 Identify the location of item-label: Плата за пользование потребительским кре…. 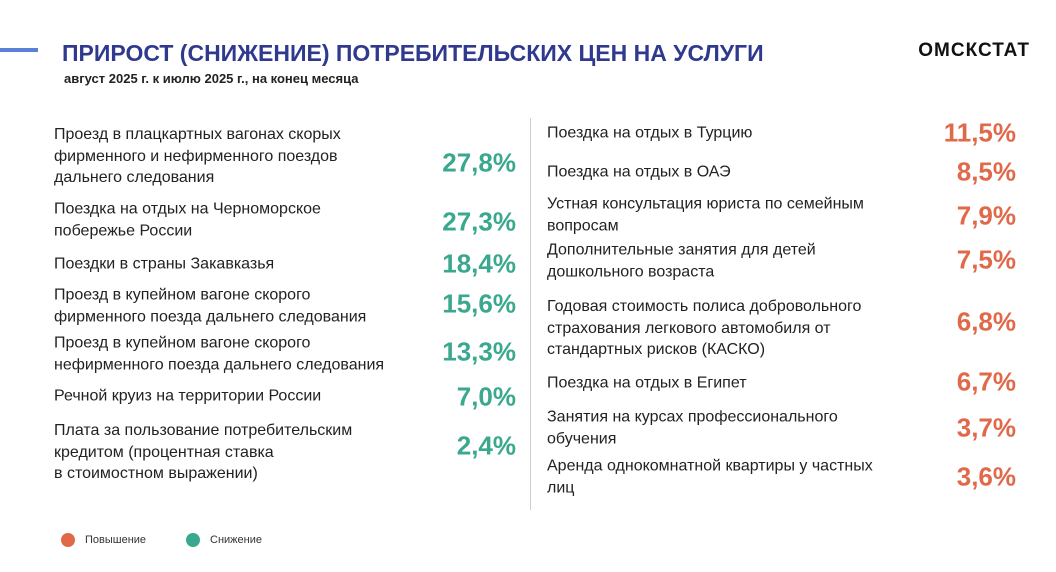
(203, 451).